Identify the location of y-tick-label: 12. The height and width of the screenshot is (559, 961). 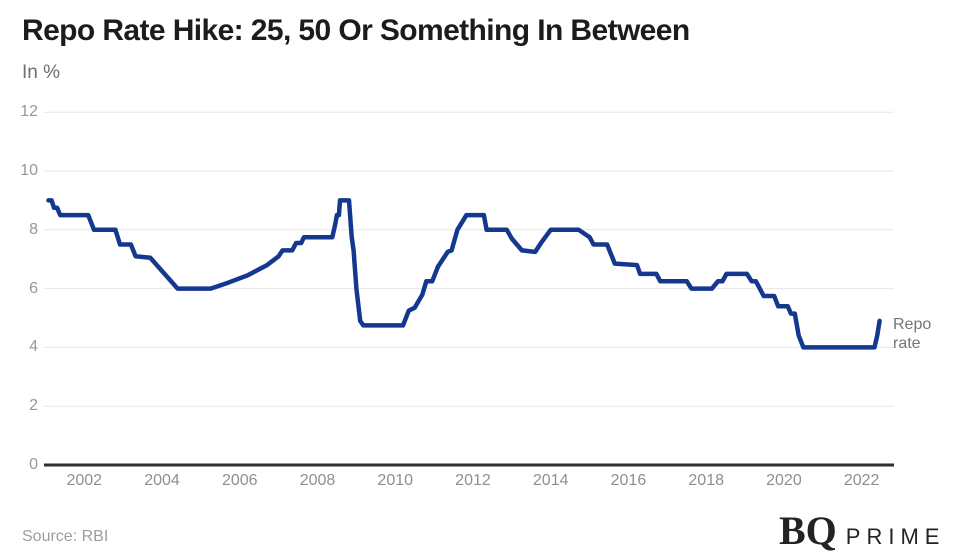
(29, 112).